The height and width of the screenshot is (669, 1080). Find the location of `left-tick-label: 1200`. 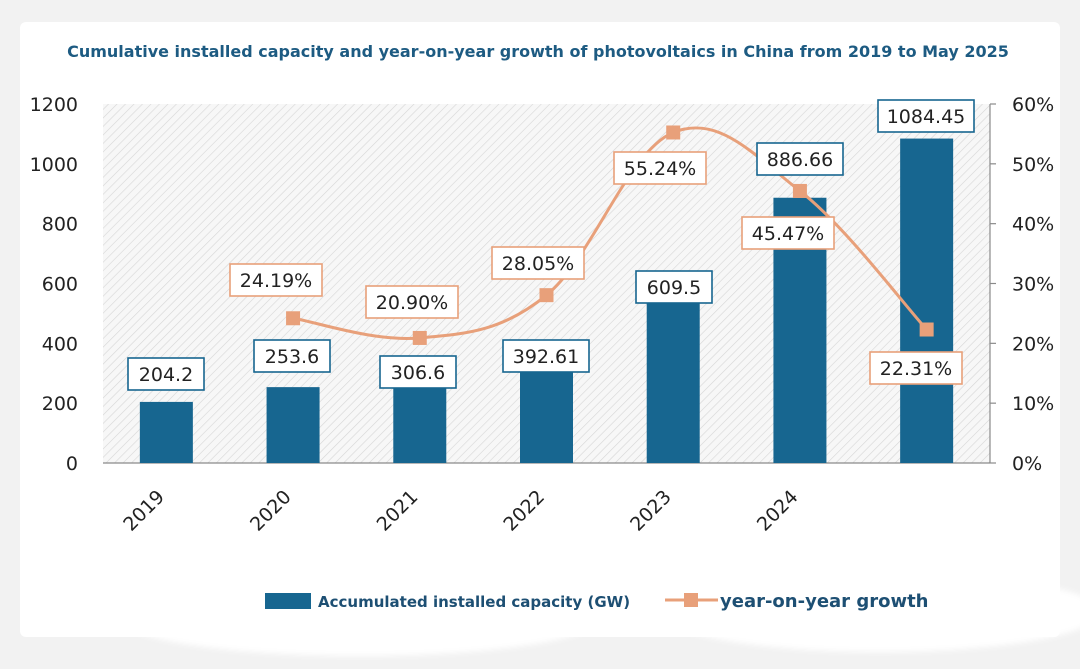

left-tick-label: 1200 is located at coordinates (54, 105).